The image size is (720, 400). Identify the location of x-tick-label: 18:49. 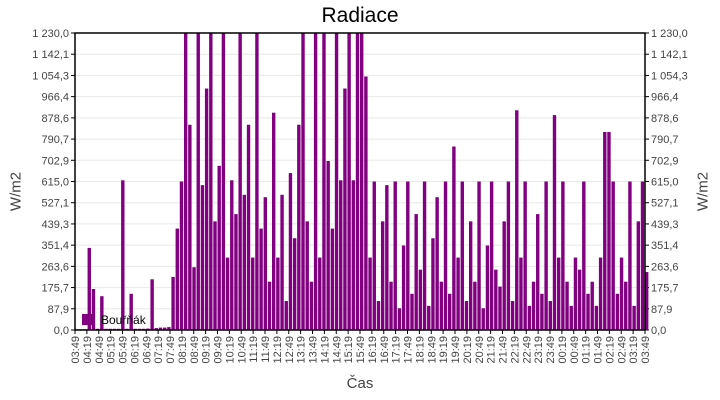
(432, 350).